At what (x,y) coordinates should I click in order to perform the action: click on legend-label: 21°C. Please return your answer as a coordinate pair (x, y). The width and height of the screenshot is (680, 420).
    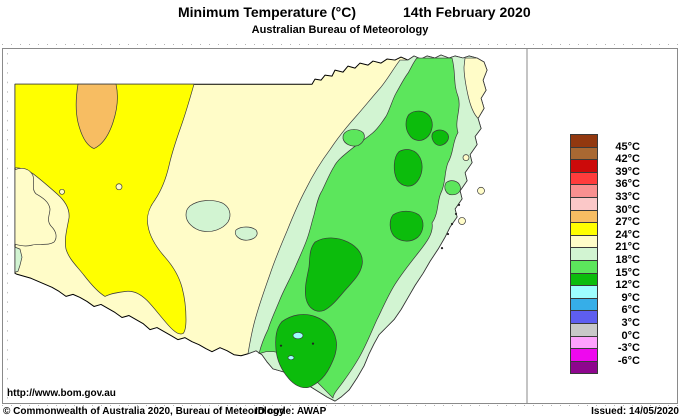
    Looking at the image, I should click on (627, 247).